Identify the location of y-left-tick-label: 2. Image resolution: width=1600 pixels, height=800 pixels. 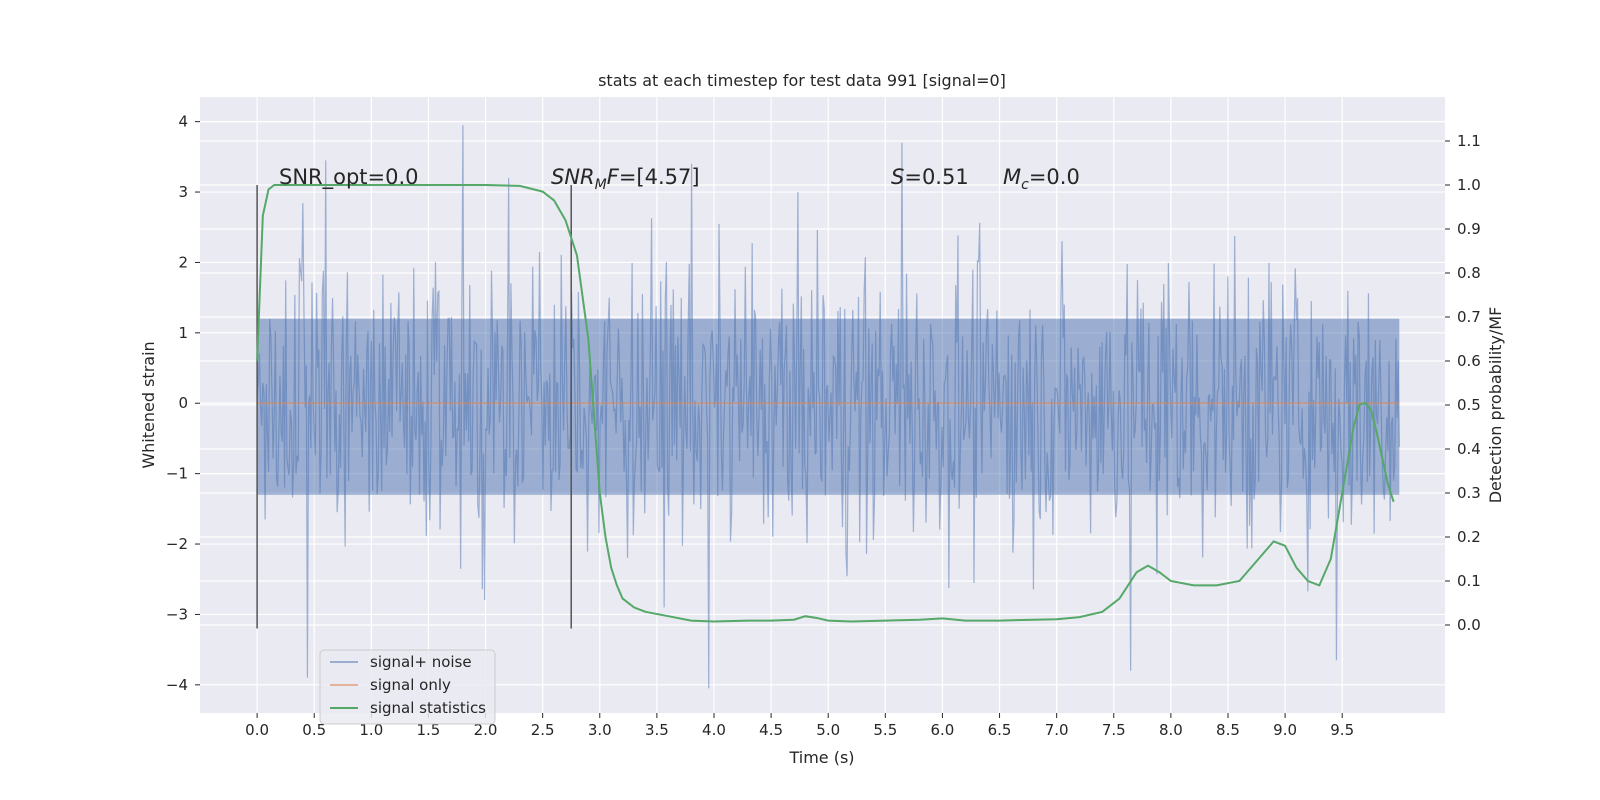
(183, 262).